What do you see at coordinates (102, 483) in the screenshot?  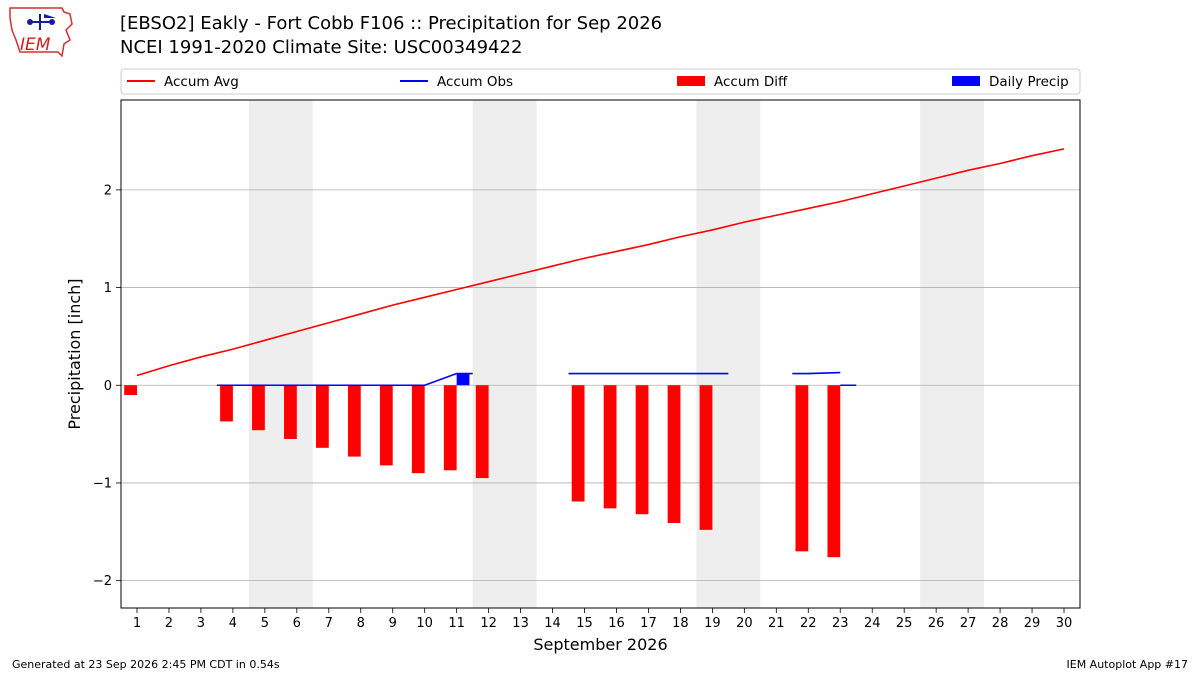 I see `y-tick-label: −1` at bounding box center [102, 483].